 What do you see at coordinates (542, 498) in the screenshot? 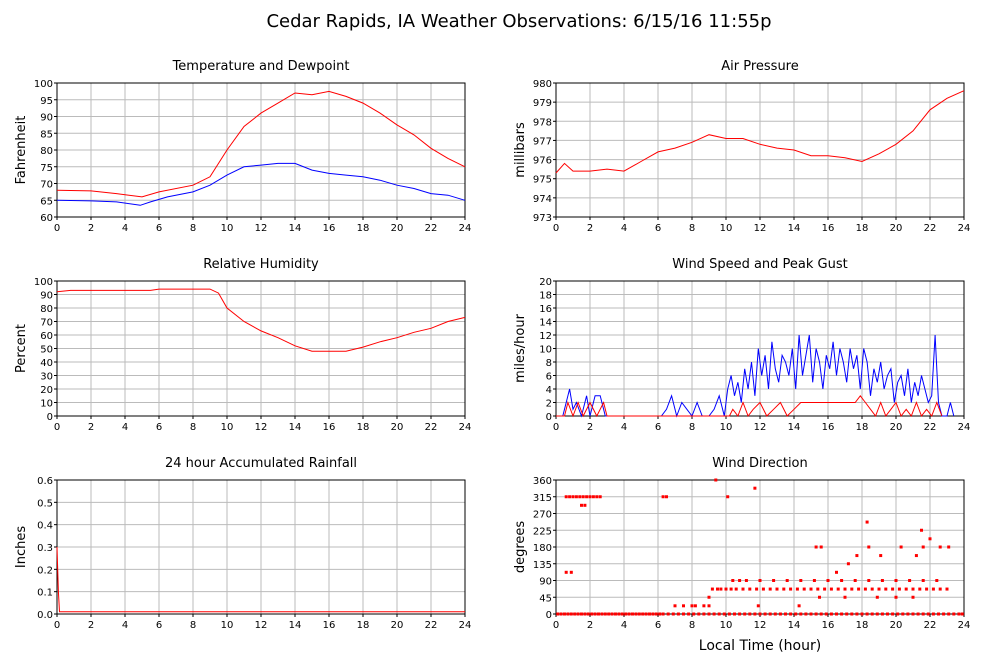
I see `y-tick-label: 315` at bounding box center [542, 498].